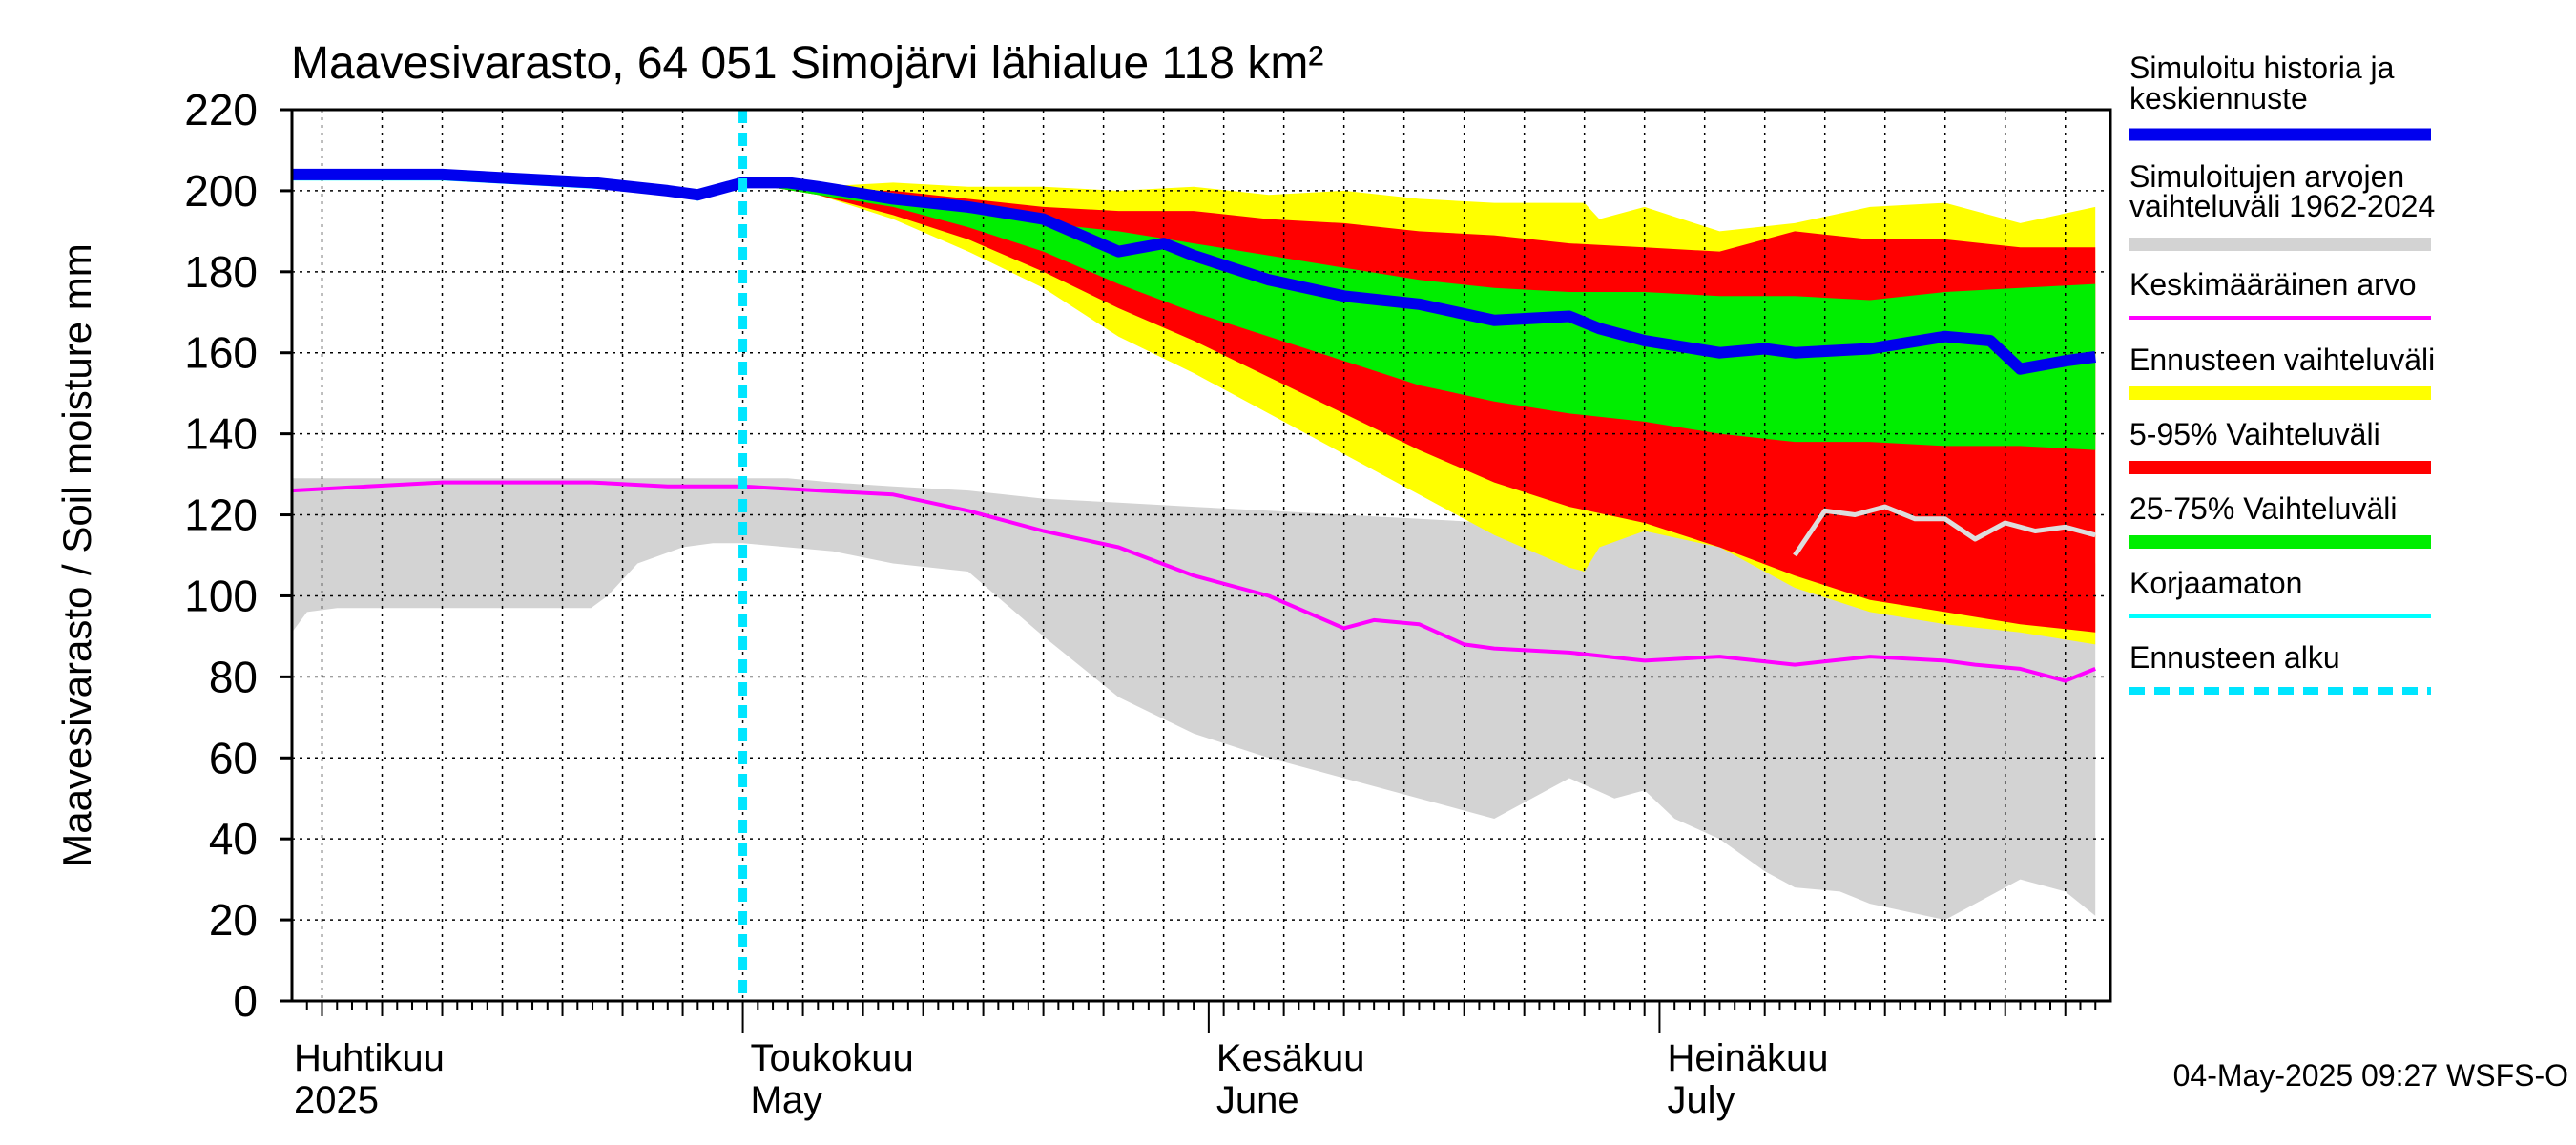 This screenshot has height=1145, width=2576. I want to click on legend-item: 25-75% Vaihteluväli, so click(2280, 520).